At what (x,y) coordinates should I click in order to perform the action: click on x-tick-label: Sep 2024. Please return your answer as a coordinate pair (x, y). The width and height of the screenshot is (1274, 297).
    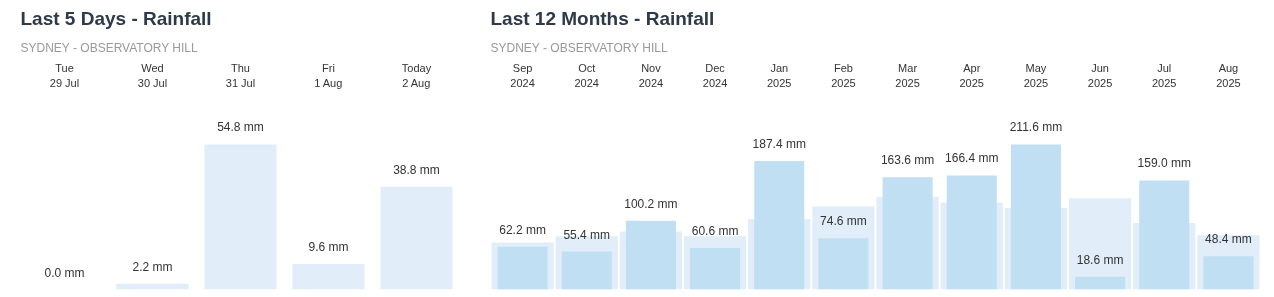
    Looking at the image, I should click on (522, 75).